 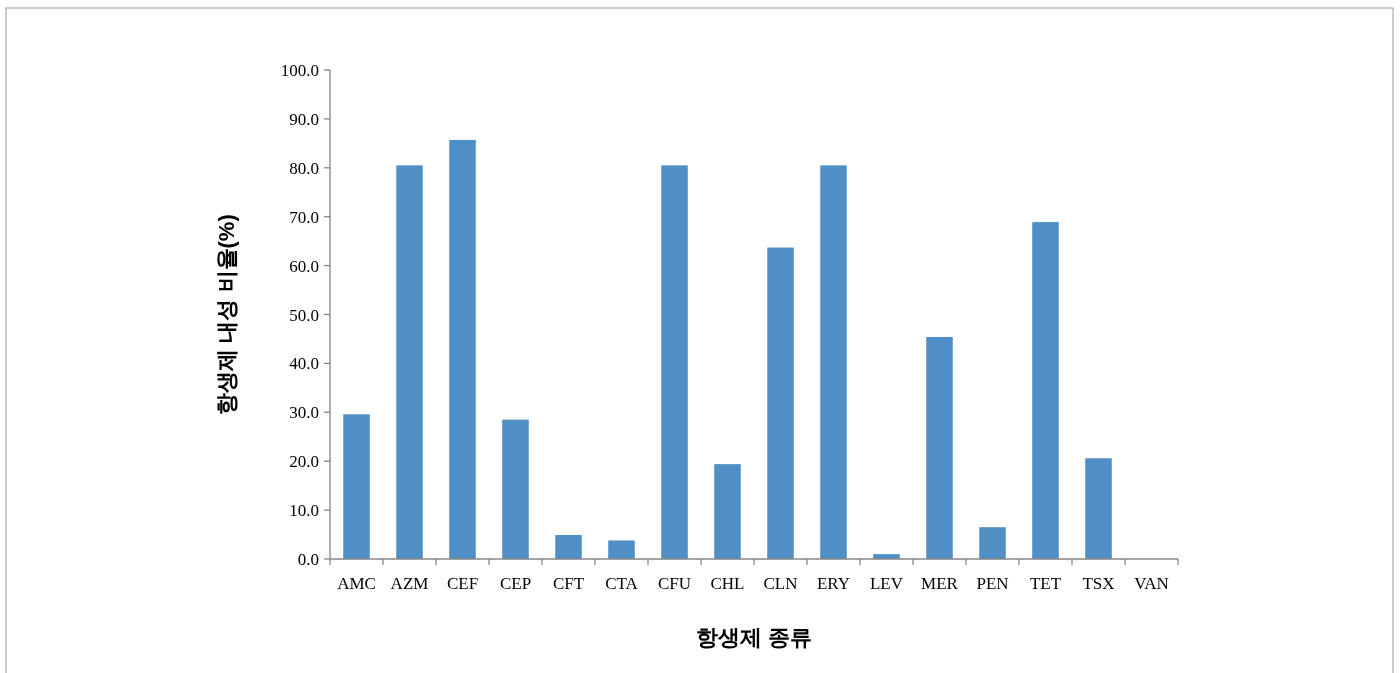 I want to click on x-tick-label: CLN, so click(x=780, y=583).